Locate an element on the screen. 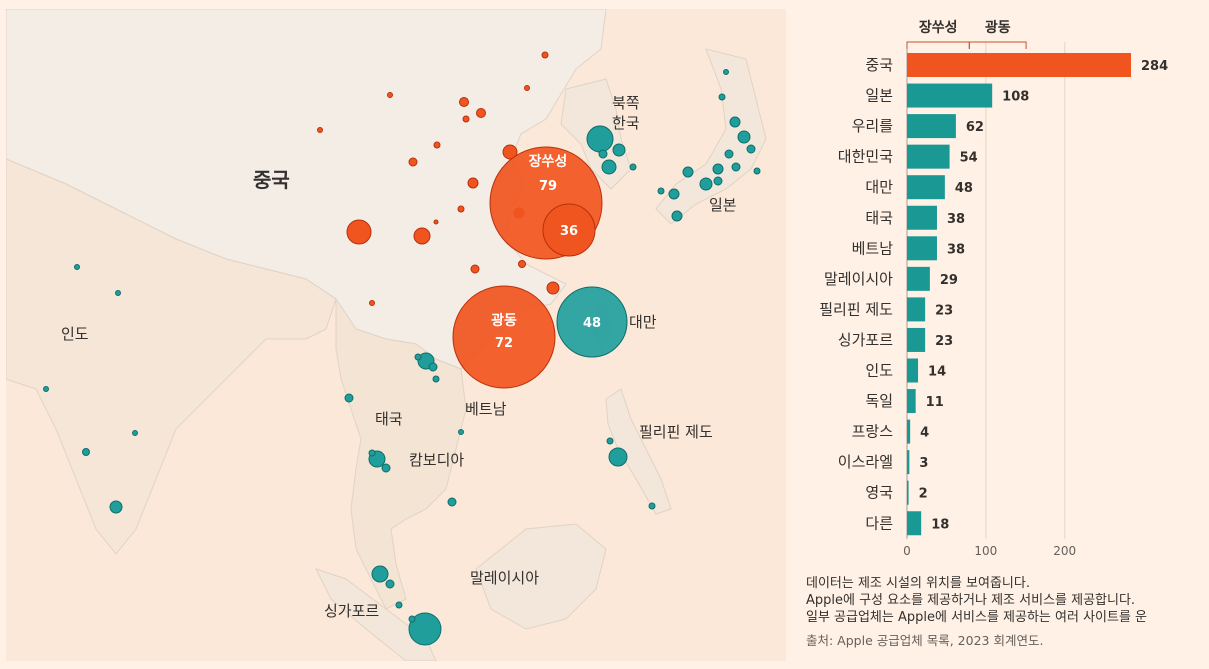 This screenshot has height=669, width=1209. category-label: 말레이시아 is located at coordinates (858, 279).